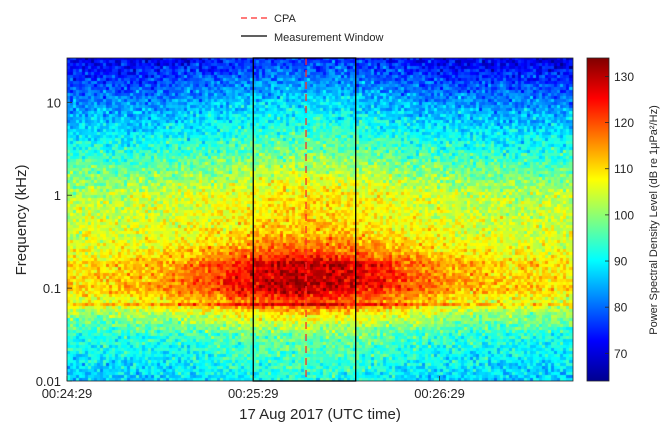 Image resolution: width=662 pixels, height=425 pixels. What do you see at coordinates (624, 215) in the screenshot?
I see `colorbar-tick-label: 100` at bounding box center [624, 215].